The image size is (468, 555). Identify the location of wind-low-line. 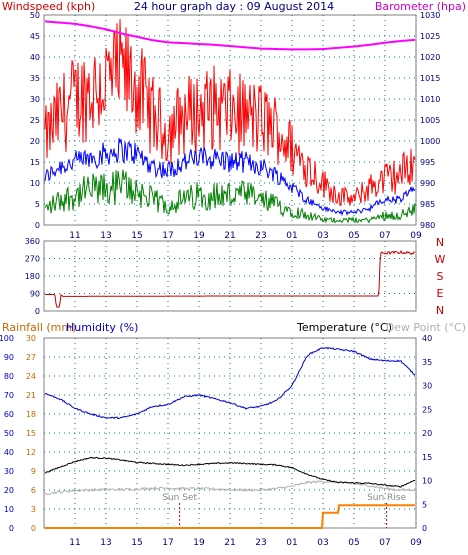
(230, 196).